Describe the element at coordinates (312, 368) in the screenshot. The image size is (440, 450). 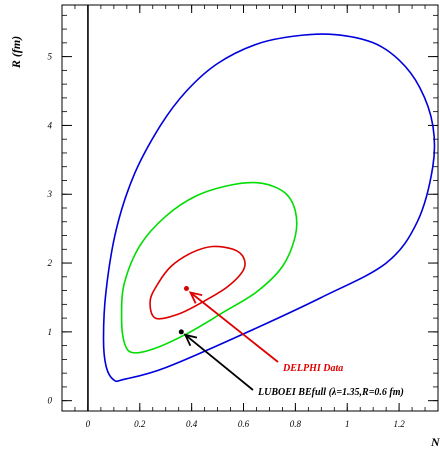
I see `delphi-data-label: DELPHI Data` at that location.